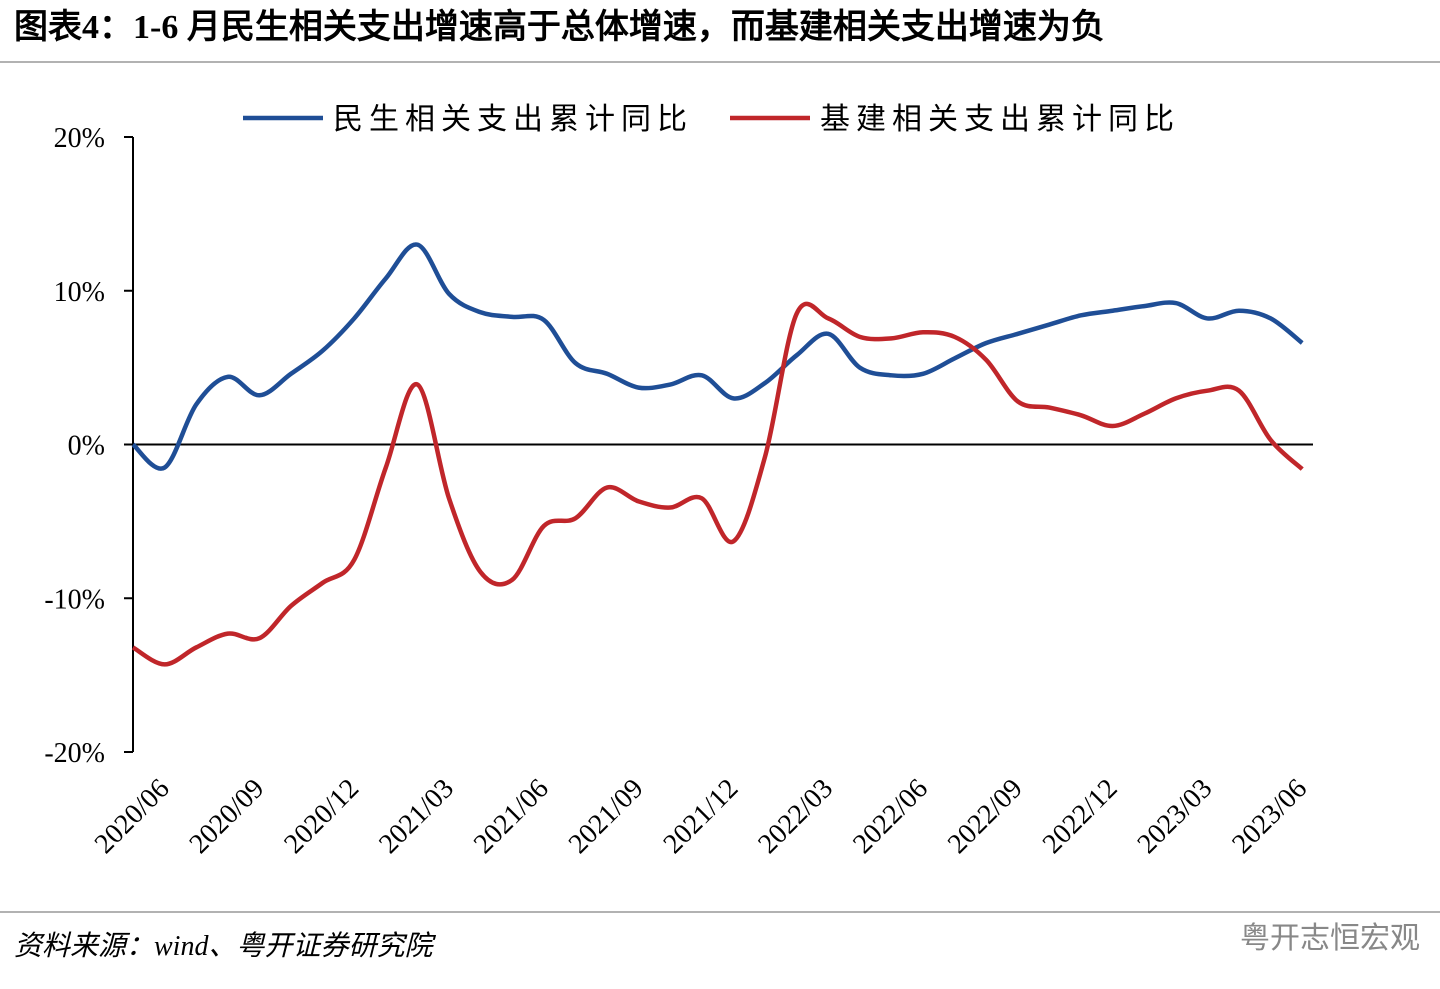 Image resolution: width=1440 pixels, height=989 pixels. What do you see at coordinates (559, 27) in the screenshot?
I see `chart-title: 图表4：1-6 月民生相关支出增速高于总体增速，而基建相关支出增速为负` at bounding box center [559, 27].